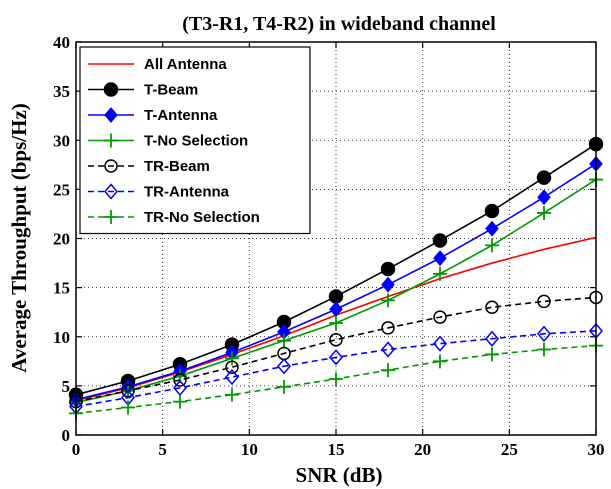  I want to click on y-tick-label: 20, so click(61, 239).